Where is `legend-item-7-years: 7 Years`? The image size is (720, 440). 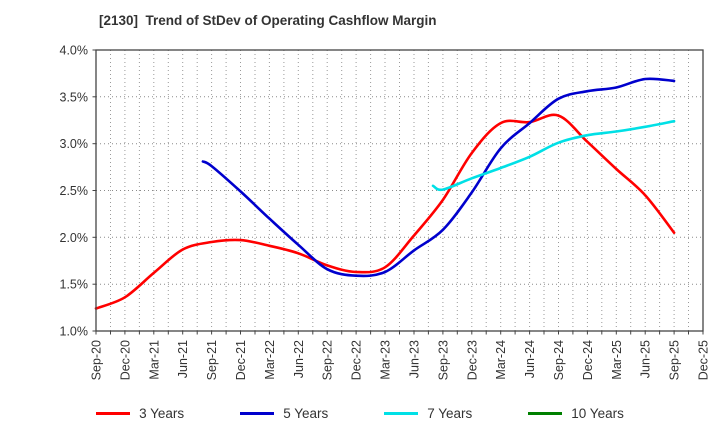
legend-item-7-years: 7 Years is located at coordinates (428, 413).